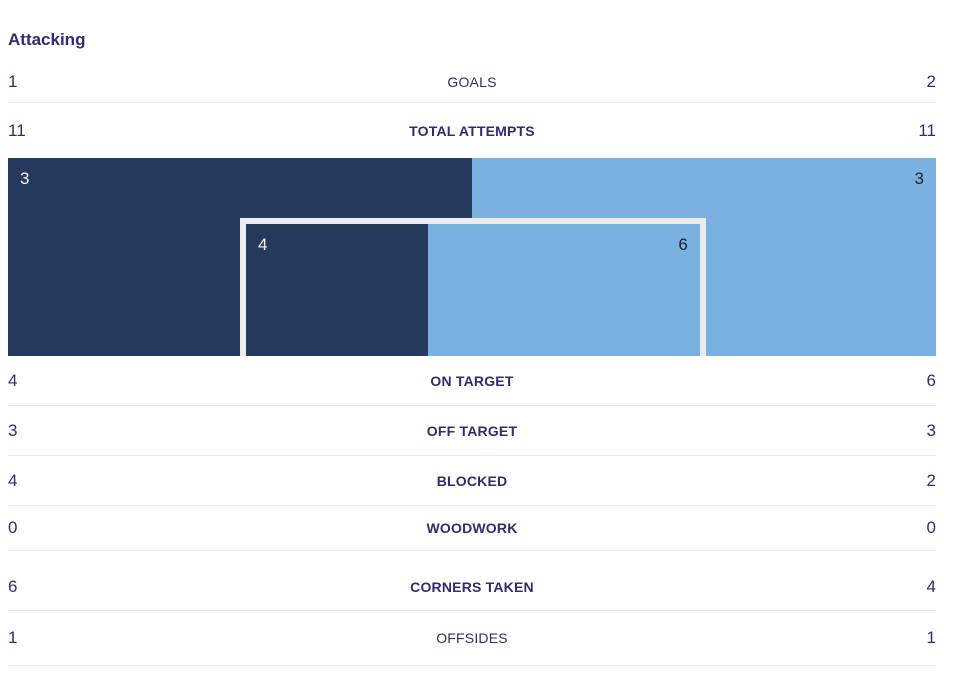 The width and height of the screenshot is (970, 689). I want to click on stat-row-offsides: 1 OFFSIDES 1, so click(472, 638).